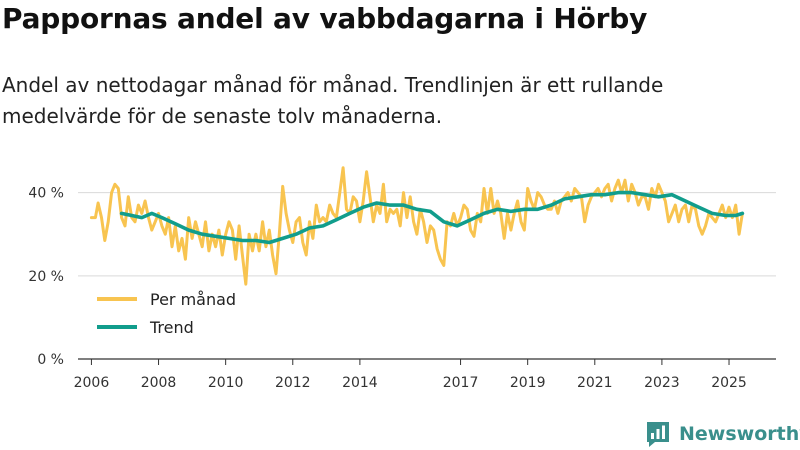 This screenshot has width=800, height=450. I want to click on y-tick-label: 0 %, so click(50, 360).